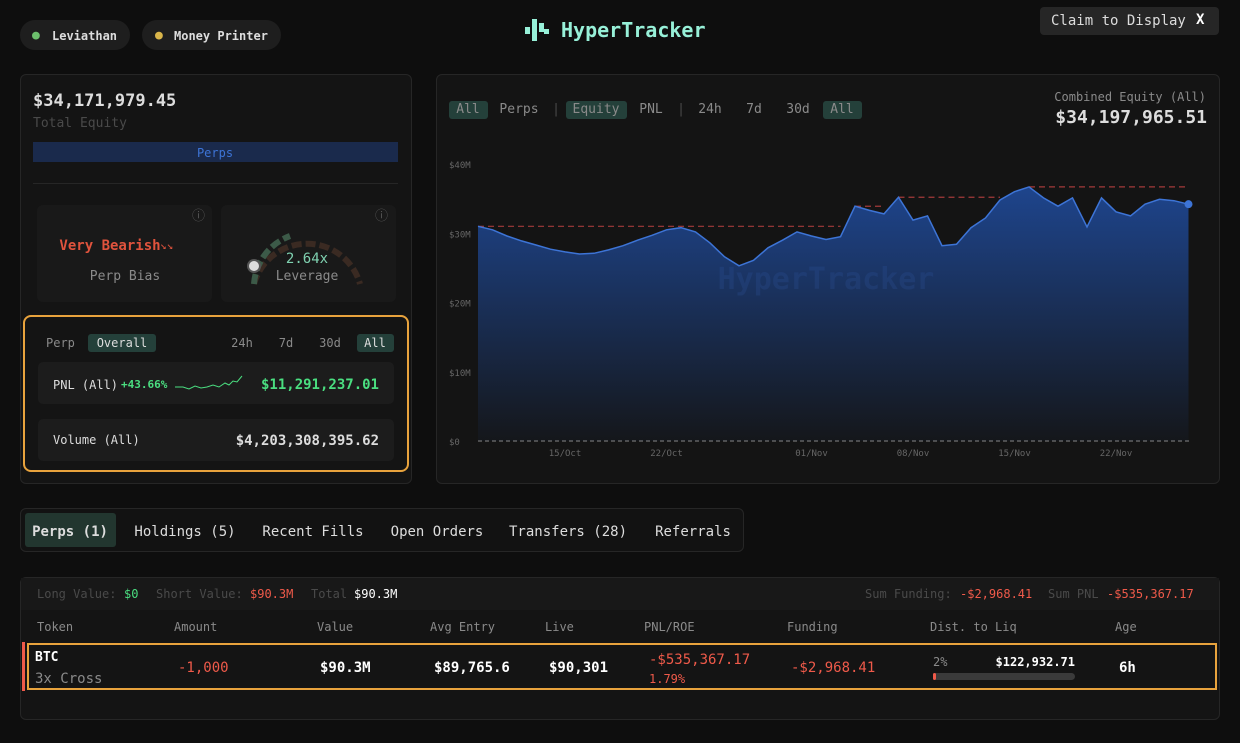 This screenshot has width=1240, height=743. I want to click on summary-value: -$535,367.17, so click(1150, 594).